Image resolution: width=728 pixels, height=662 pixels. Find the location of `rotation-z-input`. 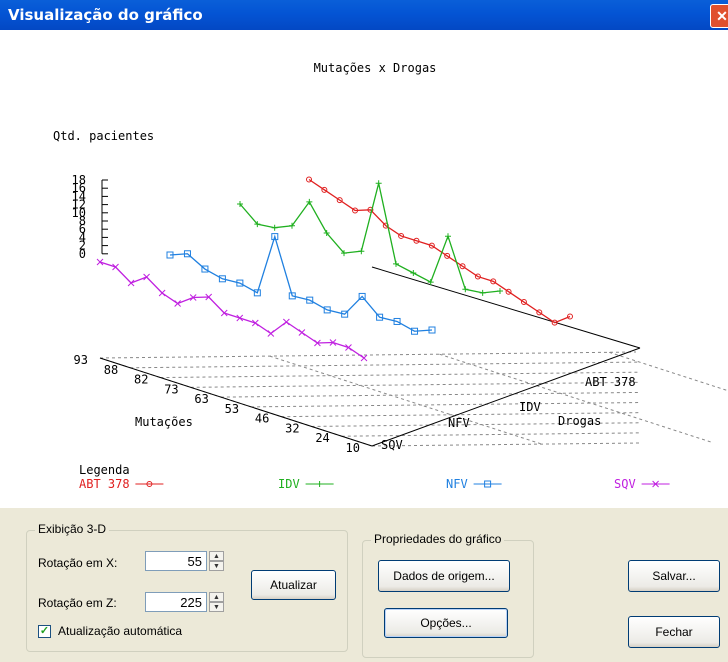

rotation-z-input is located at coordinates (176, 602).